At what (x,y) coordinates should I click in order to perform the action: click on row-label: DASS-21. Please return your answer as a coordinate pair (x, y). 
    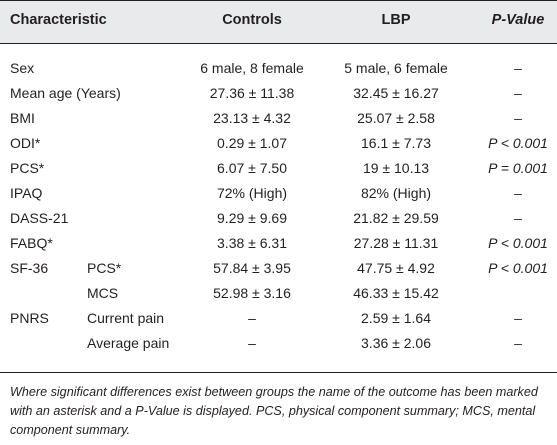
    Looking at the image, I should click on (39, 218).